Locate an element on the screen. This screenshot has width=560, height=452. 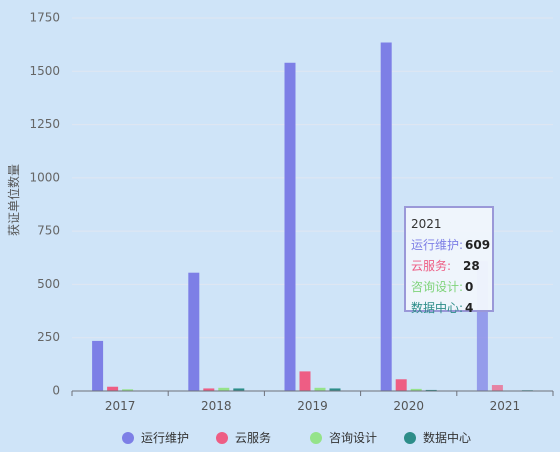
tooltip-row-value: 4 is located at coordinates (469, 308).